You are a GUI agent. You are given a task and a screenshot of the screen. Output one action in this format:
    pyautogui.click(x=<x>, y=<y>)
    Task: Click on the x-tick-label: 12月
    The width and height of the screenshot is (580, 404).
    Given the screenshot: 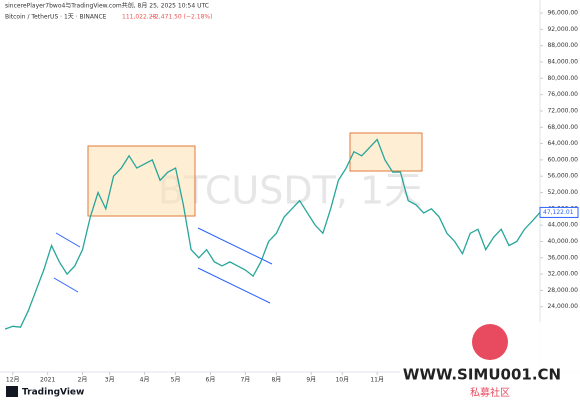 What is the action you would take?
    pyautogui.click(x=13, y=380)
    